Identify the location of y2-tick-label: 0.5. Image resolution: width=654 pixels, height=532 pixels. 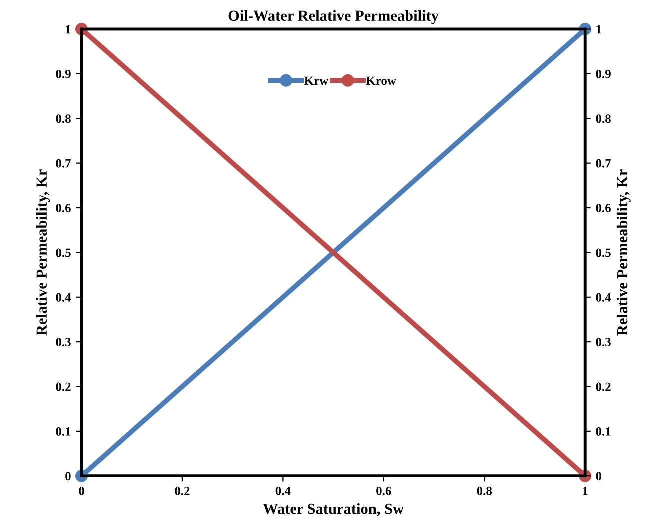
(603, 253).